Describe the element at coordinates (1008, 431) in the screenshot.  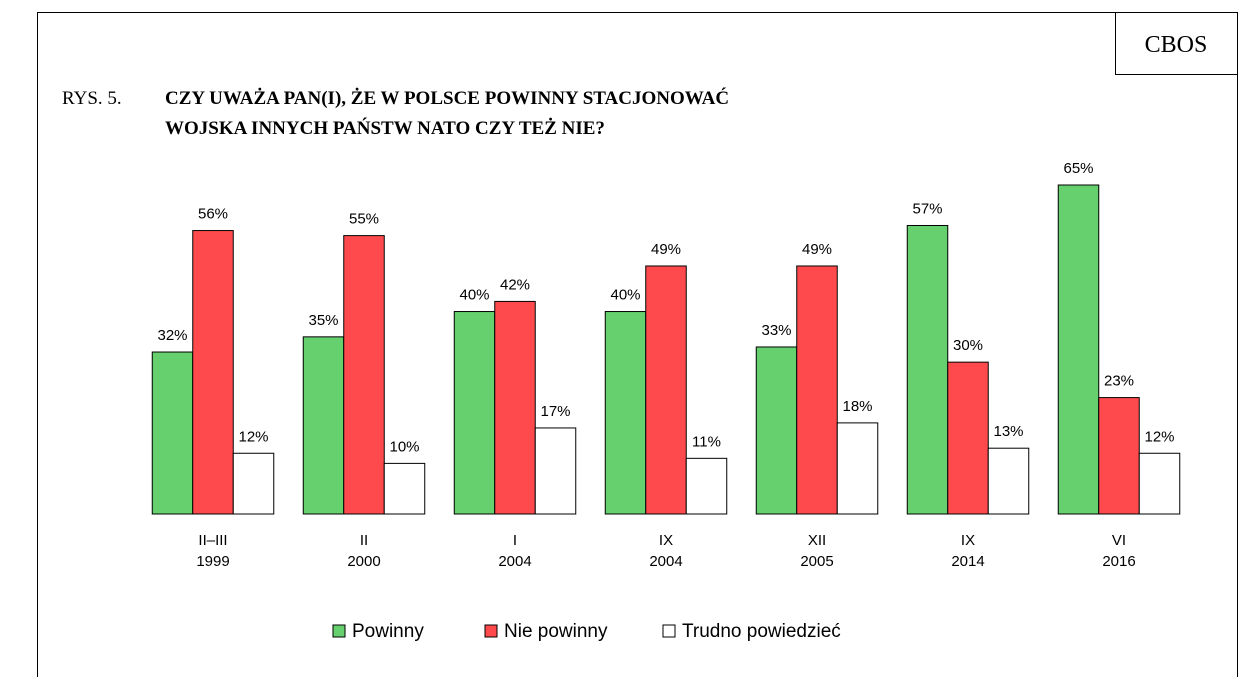
I see `data-label: 13%` at that location.